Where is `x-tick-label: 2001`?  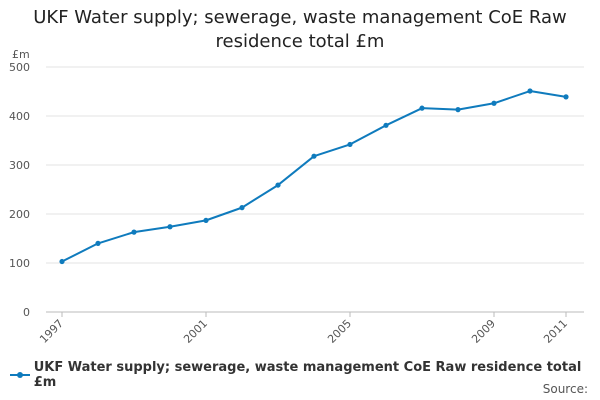 x-tick-label: 2001 is located at coordinates (195, 331).